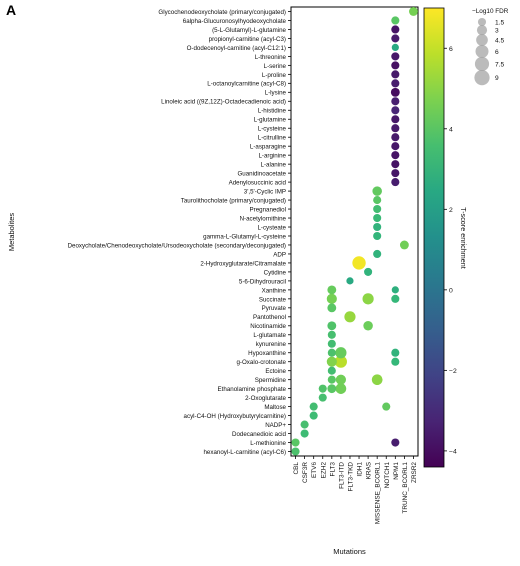  I want to click on x-tick-label: NPM1, so click(396, 471).